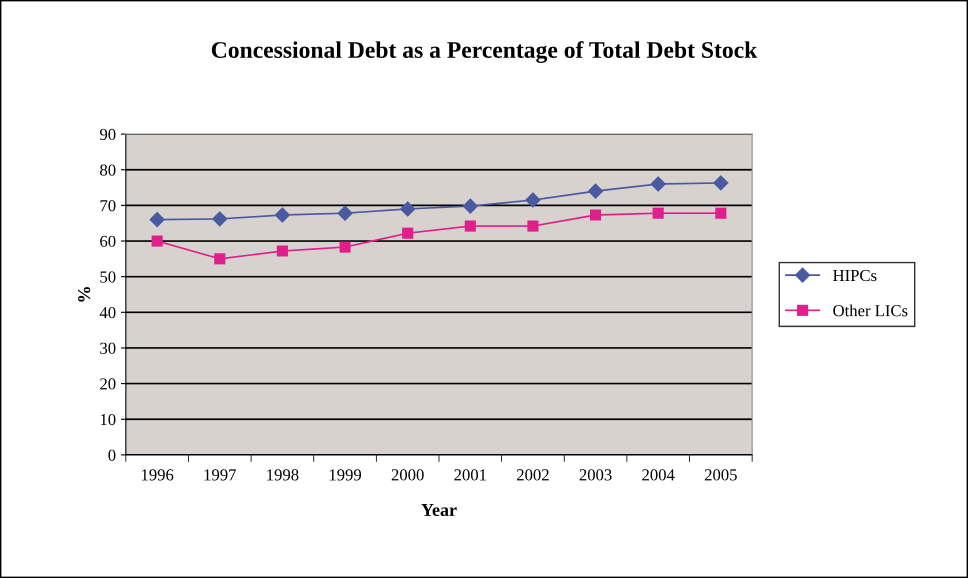 Image resolution: width=968 pixels, height=578 pixels. Describe the element at coordinates (84, 294) in the screenshot. I see `y-axis-title: %` at that location.